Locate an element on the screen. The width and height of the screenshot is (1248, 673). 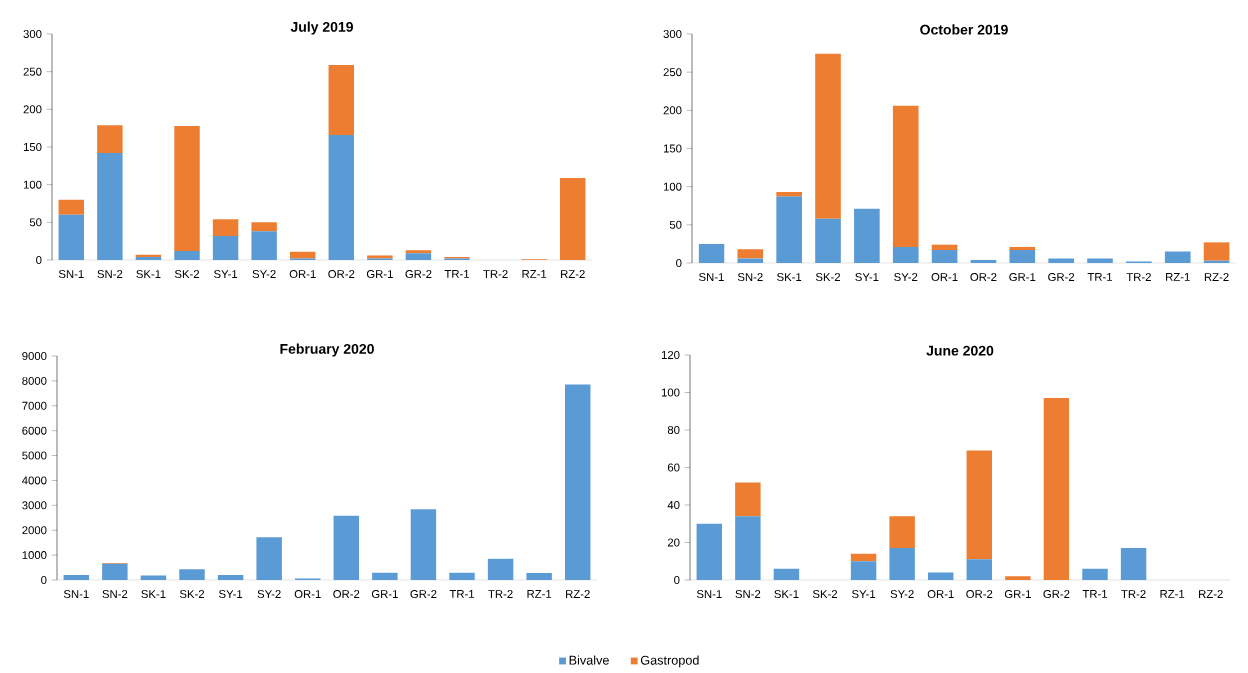
chart-title: June 2020 is located at coordinates (960, 350).